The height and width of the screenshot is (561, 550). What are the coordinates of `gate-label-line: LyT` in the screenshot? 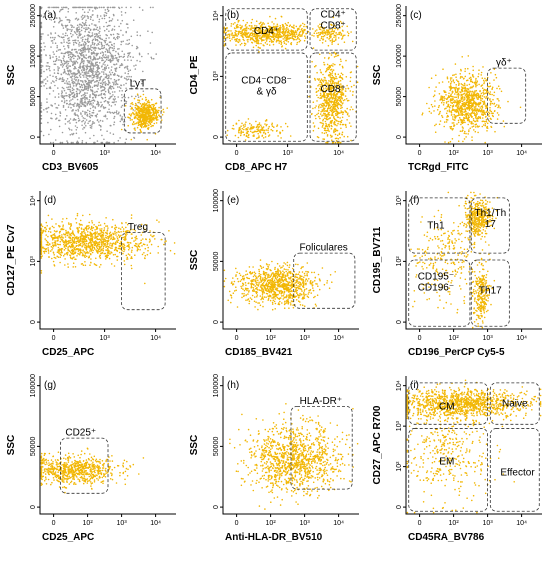 It's located at (138, 83).